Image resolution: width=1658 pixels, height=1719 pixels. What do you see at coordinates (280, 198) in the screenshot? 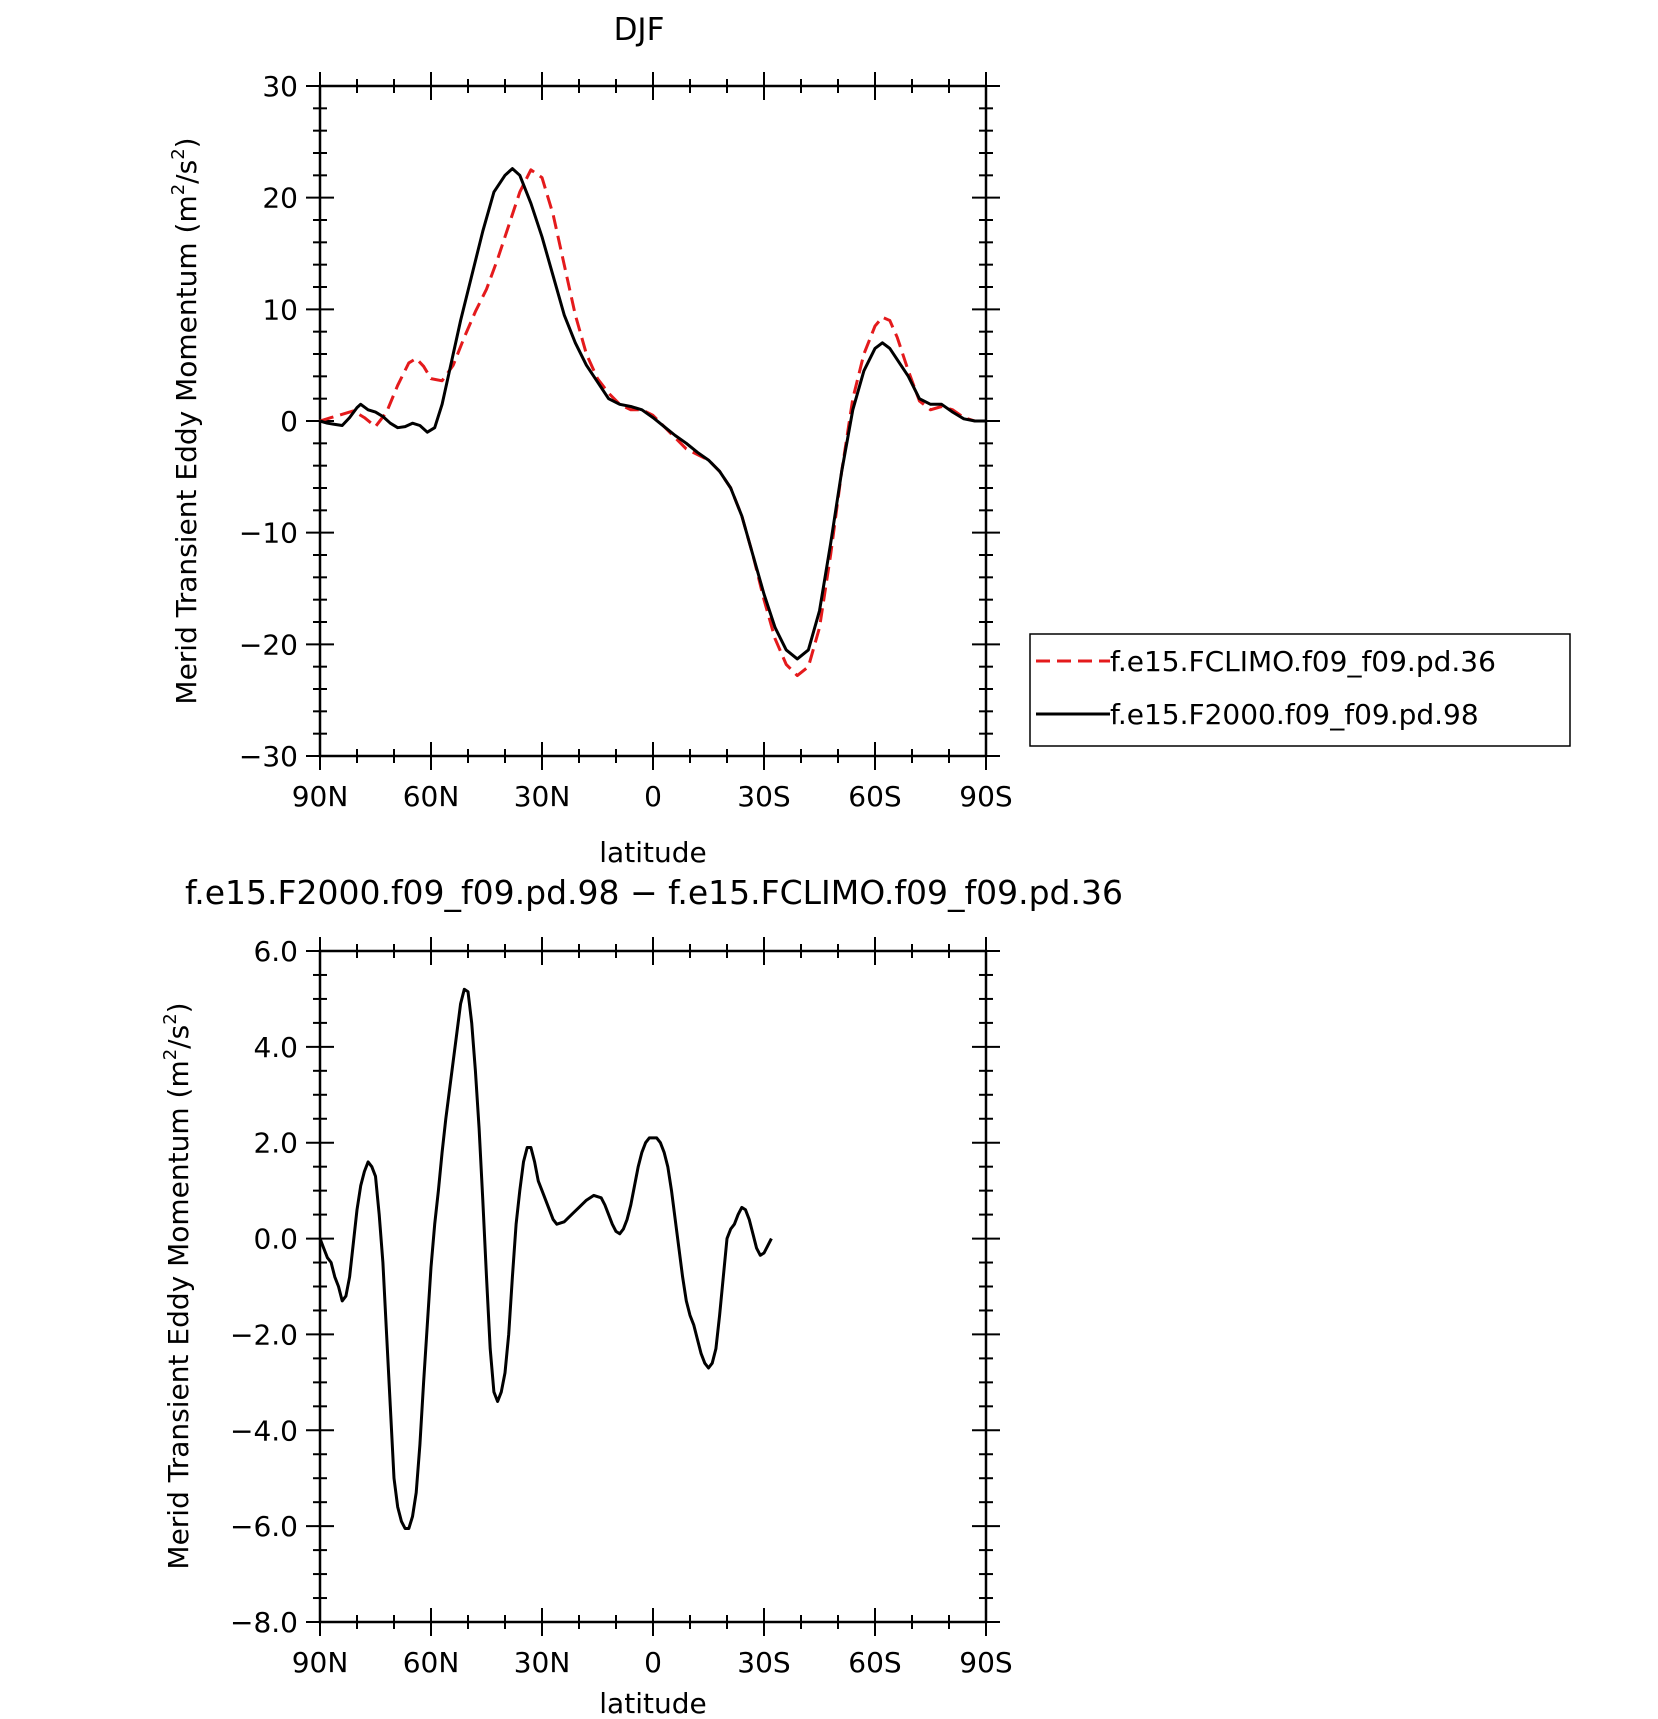
I see `y-tick-label: 20` at bounding box center [280, 198].